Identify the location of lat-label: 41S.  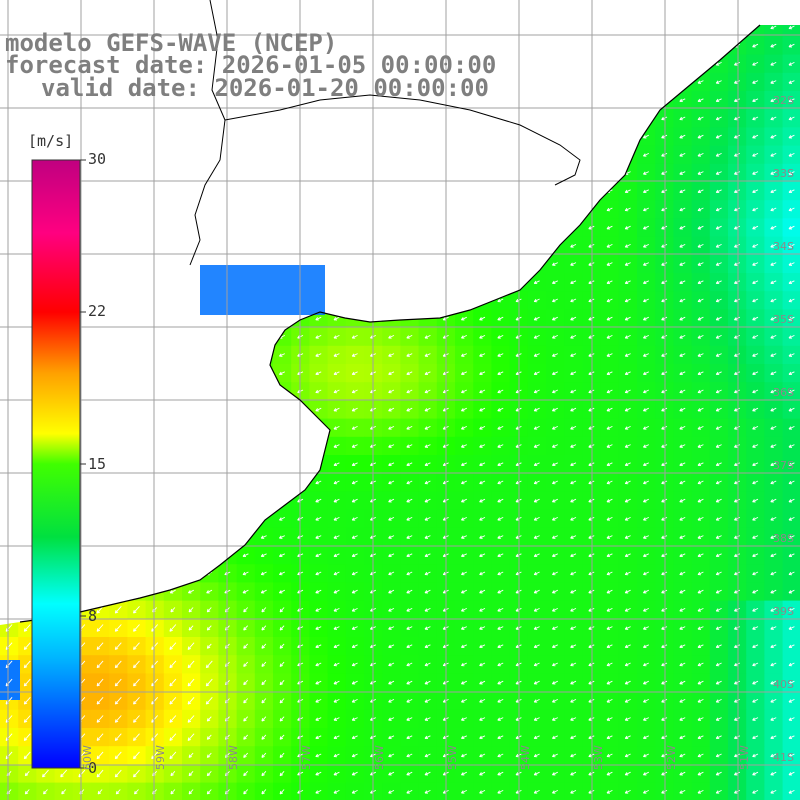
(783, 757).